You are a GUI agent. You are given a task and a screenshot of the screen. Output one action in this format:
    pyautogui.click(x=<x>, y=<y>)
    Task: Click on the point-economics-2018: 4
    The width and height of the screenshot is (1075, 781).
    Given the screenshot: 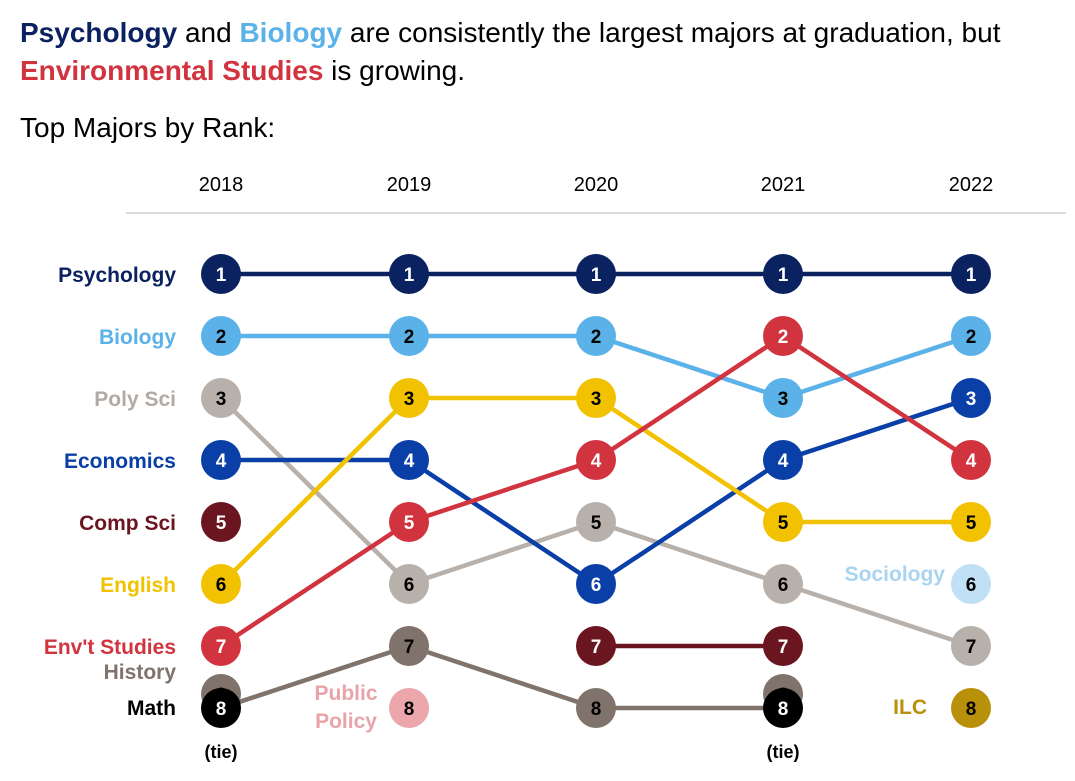 What is the action you would take?
    pyautogui.click(x=221, y=460)
    